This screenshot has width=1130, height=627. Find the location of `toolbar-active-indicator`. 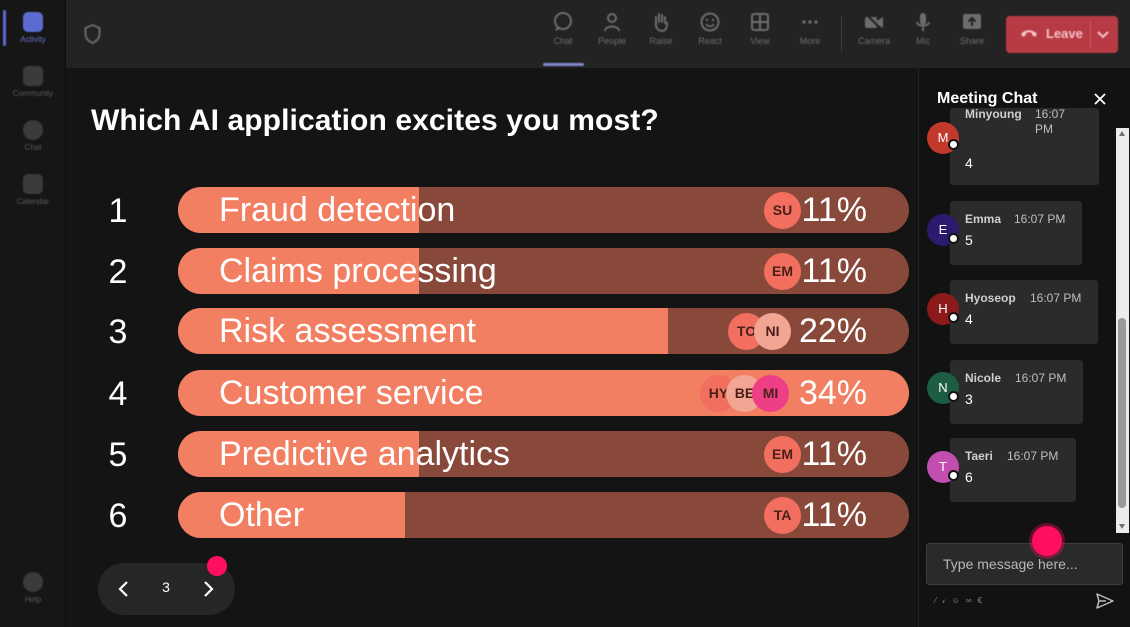

toolbar-active-indicator is located at coordinates (563, 64).